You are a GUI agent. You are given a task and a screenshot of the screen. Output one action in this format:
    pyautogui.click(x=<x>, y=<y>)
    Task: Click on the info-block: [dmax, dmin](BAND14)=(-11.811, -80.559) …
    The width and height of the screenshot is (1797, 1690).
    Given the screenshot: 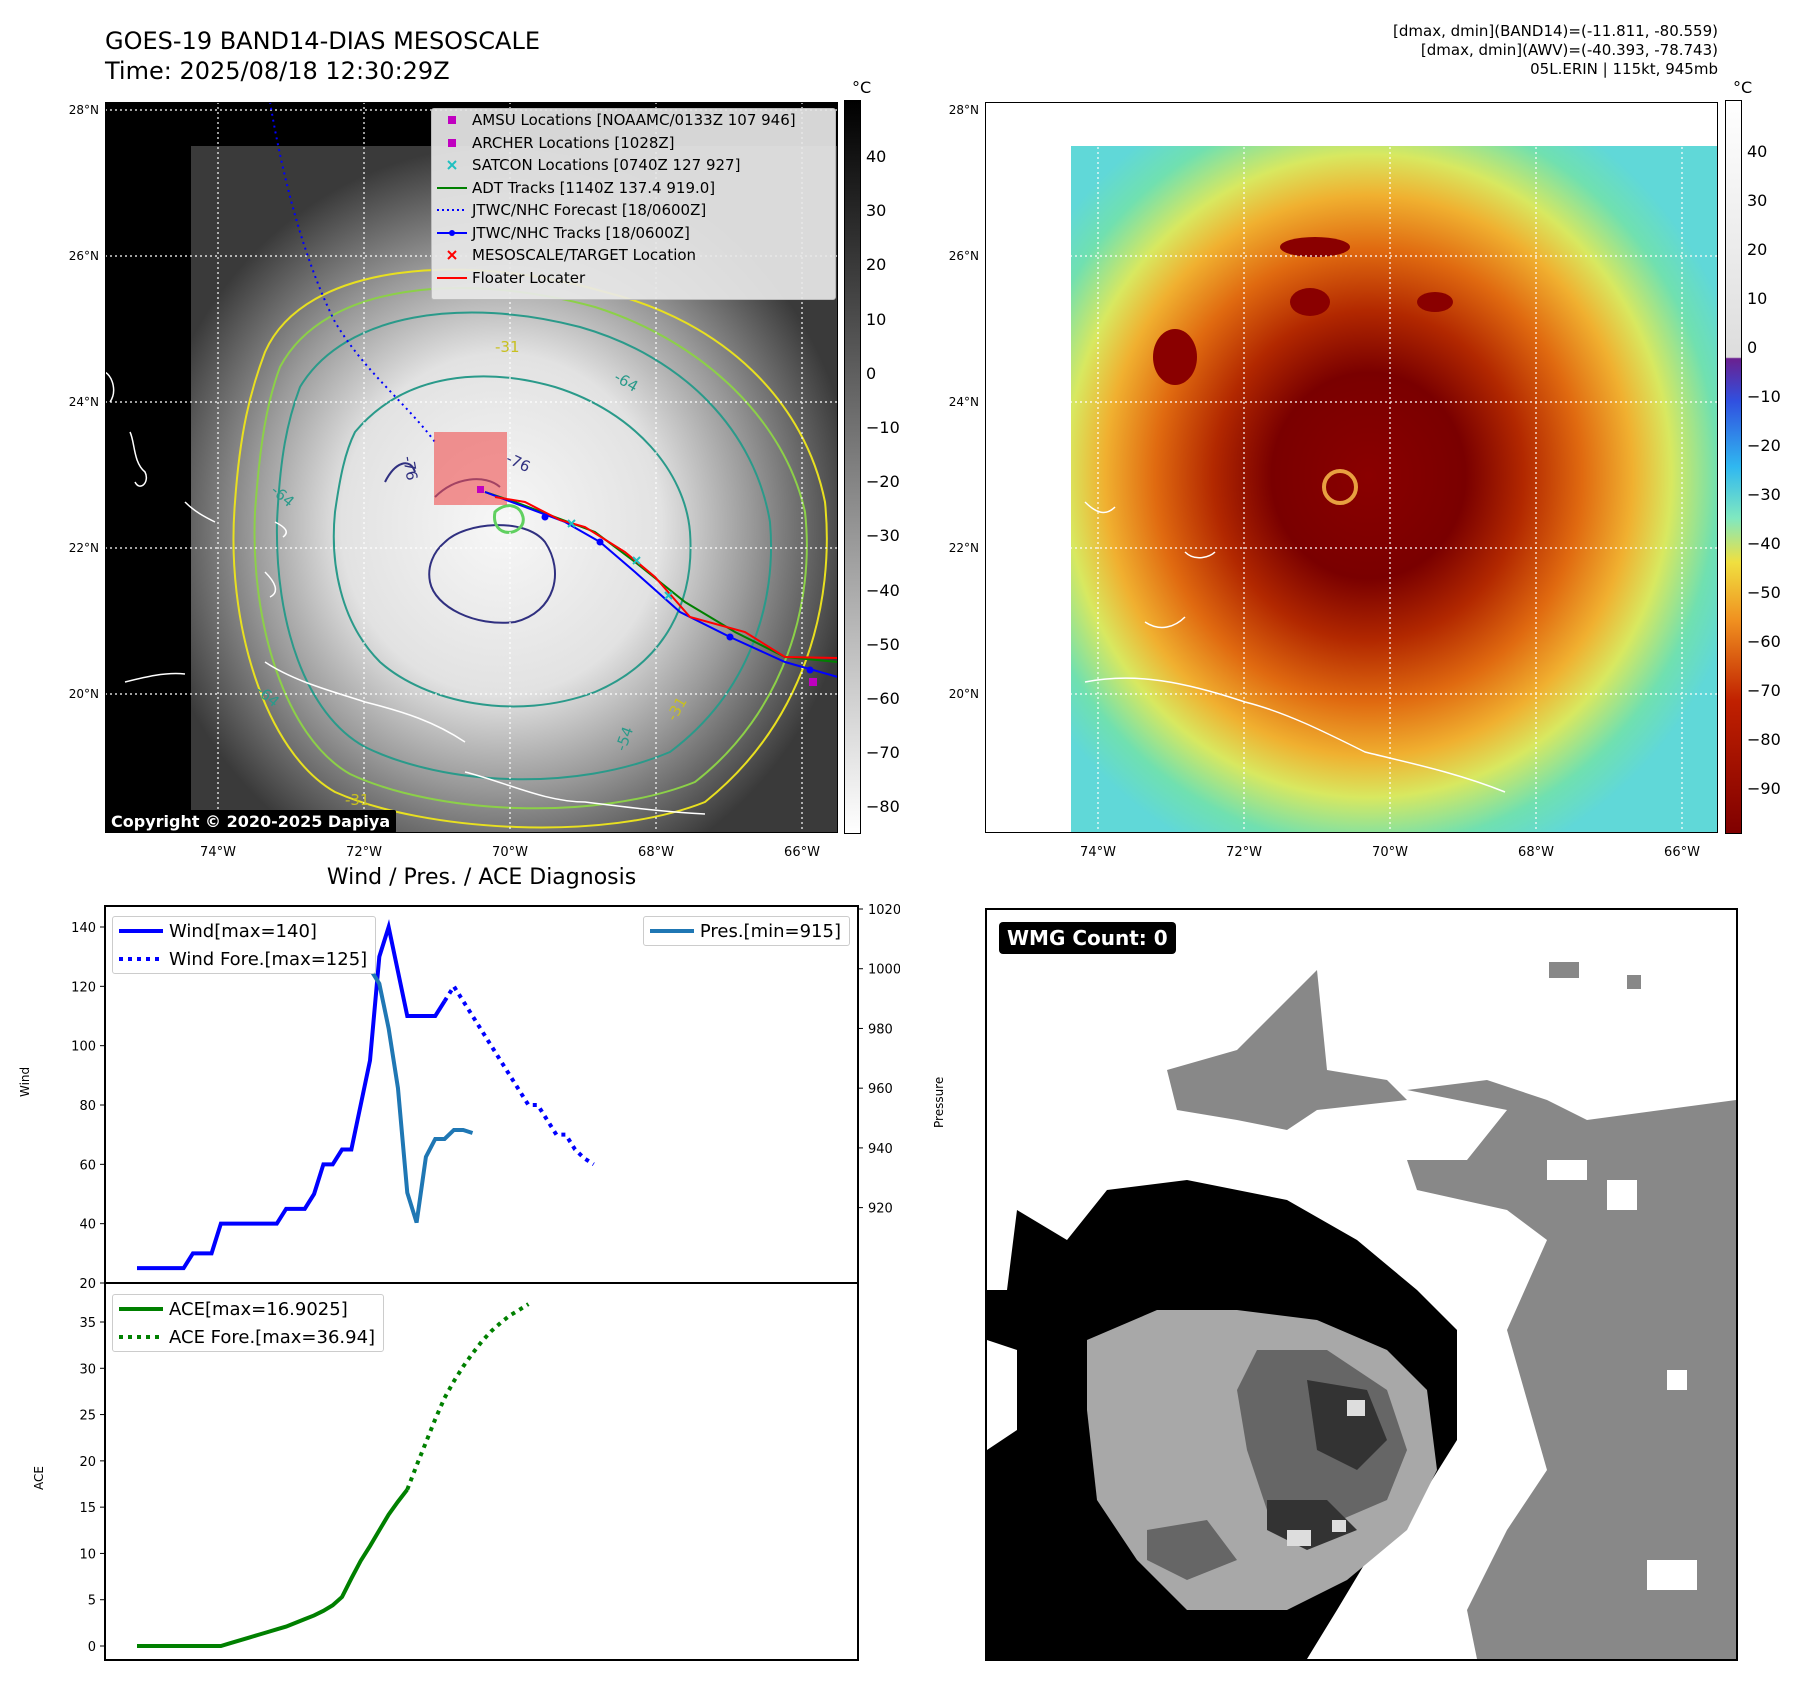 What is the action you would take?
    pyautogui.click(x=1555, y=50)
    